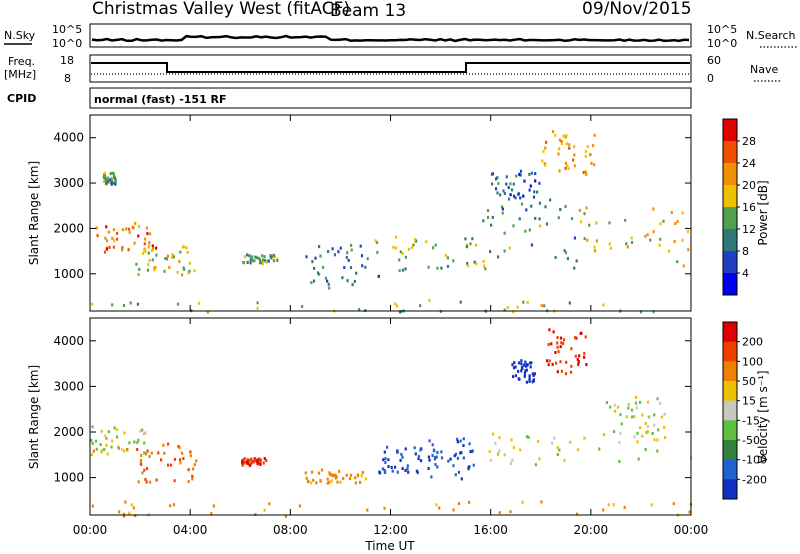 The width and height of the screenshot is (800, 554). I want to click on freq-label-2: [MHz], so click(20, 74).